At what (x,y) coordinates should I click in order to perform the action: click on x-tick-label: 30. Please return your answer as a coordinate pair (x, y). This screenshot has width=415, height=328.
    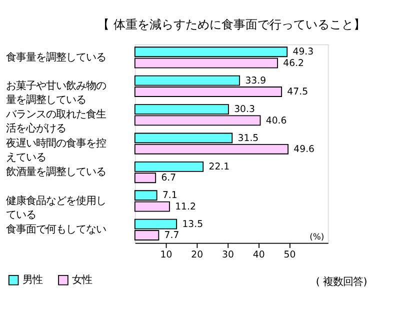
    Looking at the image, I should click on (228, 254).